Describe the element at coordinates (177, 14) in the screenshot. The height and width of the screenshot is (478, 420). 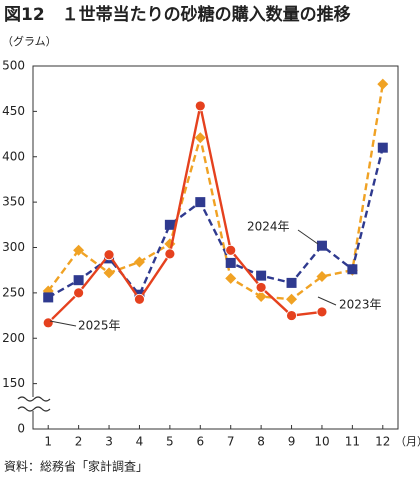
I see `chart-title: 図12 １世帯当たりの砂糖の購入数量の推移` at that location.